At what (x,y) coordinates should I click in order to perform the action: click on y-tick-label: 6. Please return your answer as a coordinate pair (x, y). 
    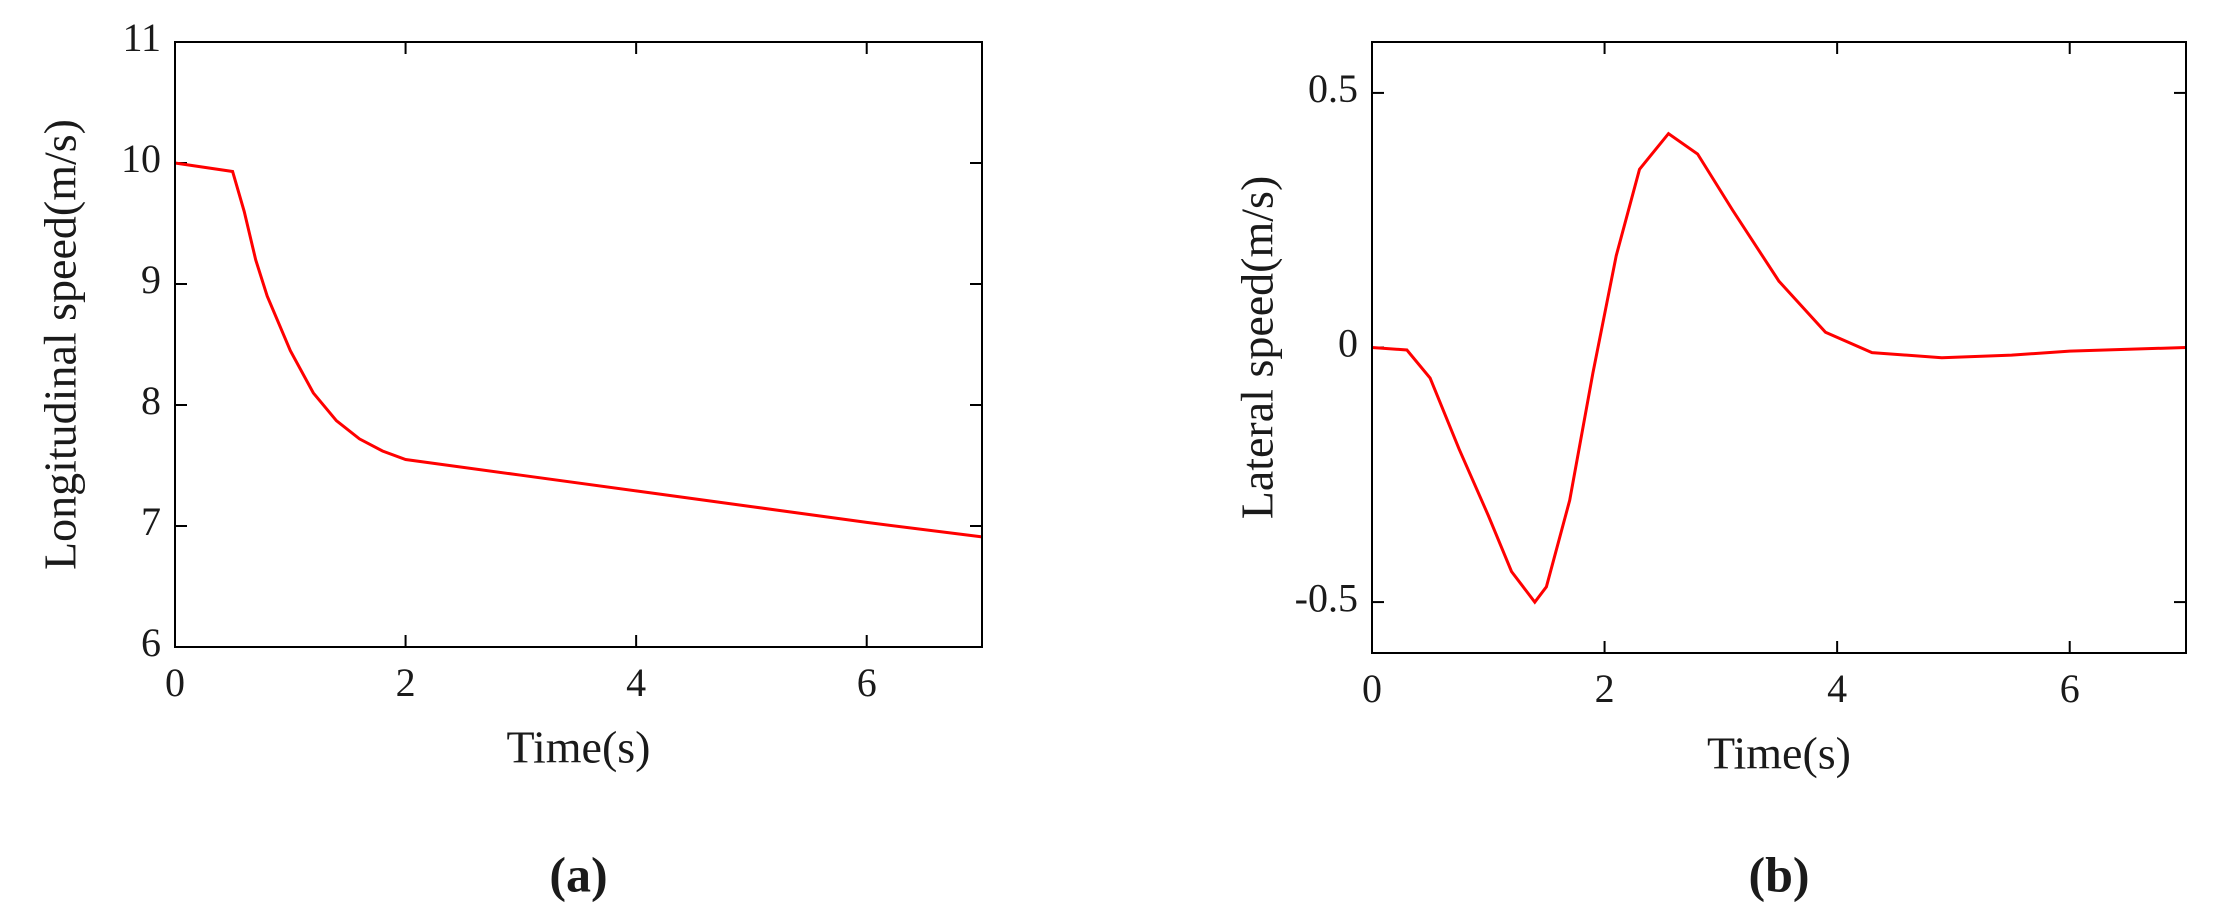
    Looking at the image, I should click on (151, 642).